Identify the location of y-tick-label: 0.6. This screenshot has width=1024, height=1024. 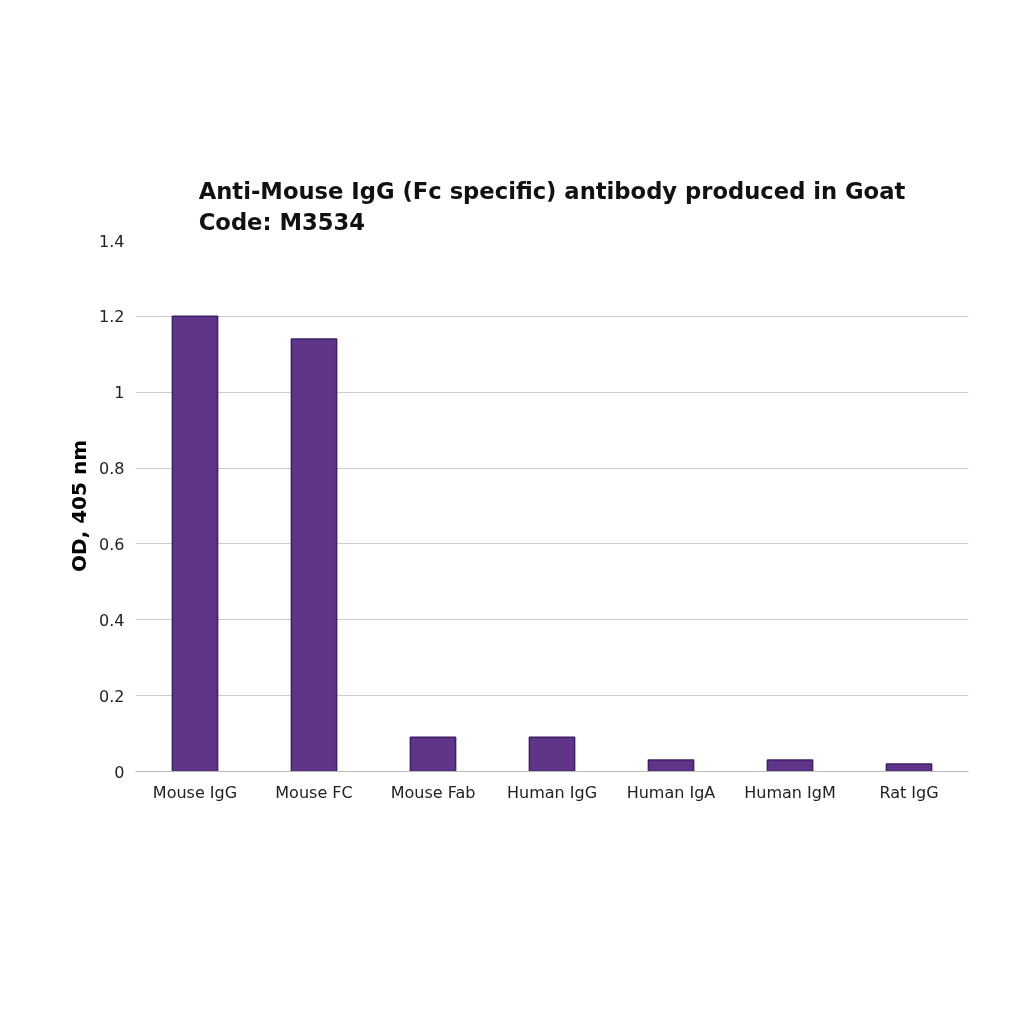
(112, 544).